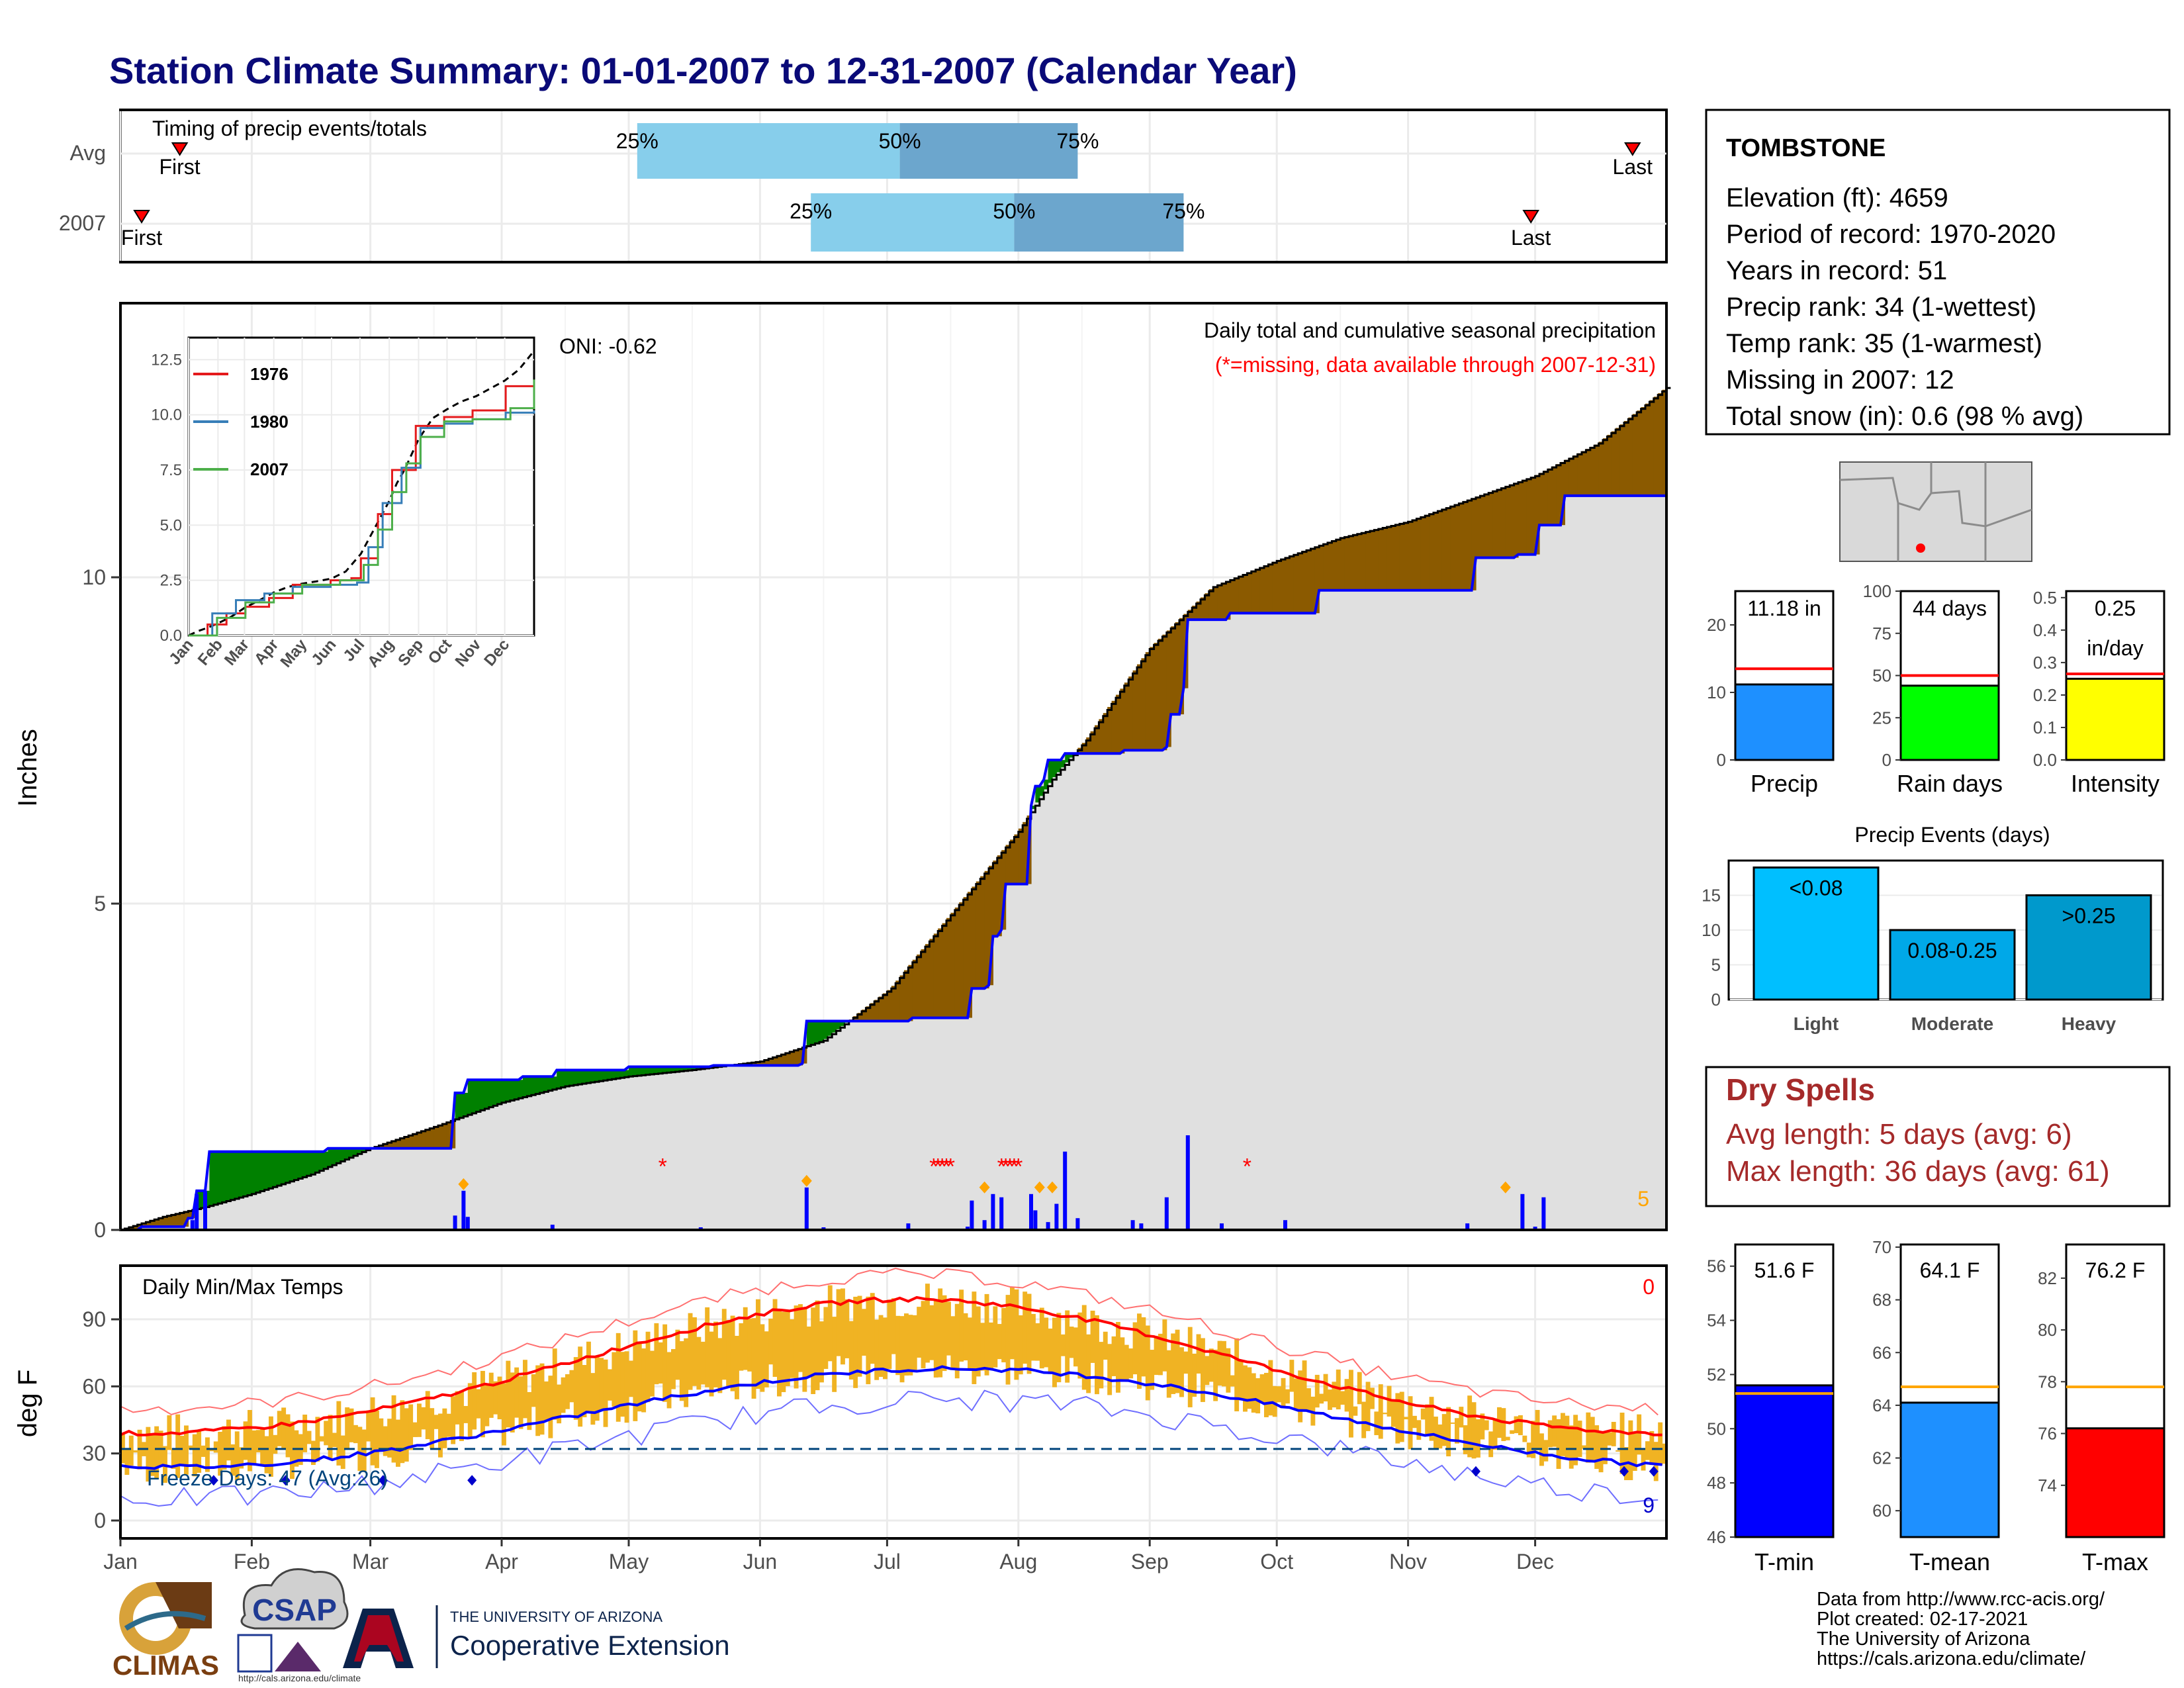  I want to click on temps-freeze-count: 9, so click(1649, 1505).